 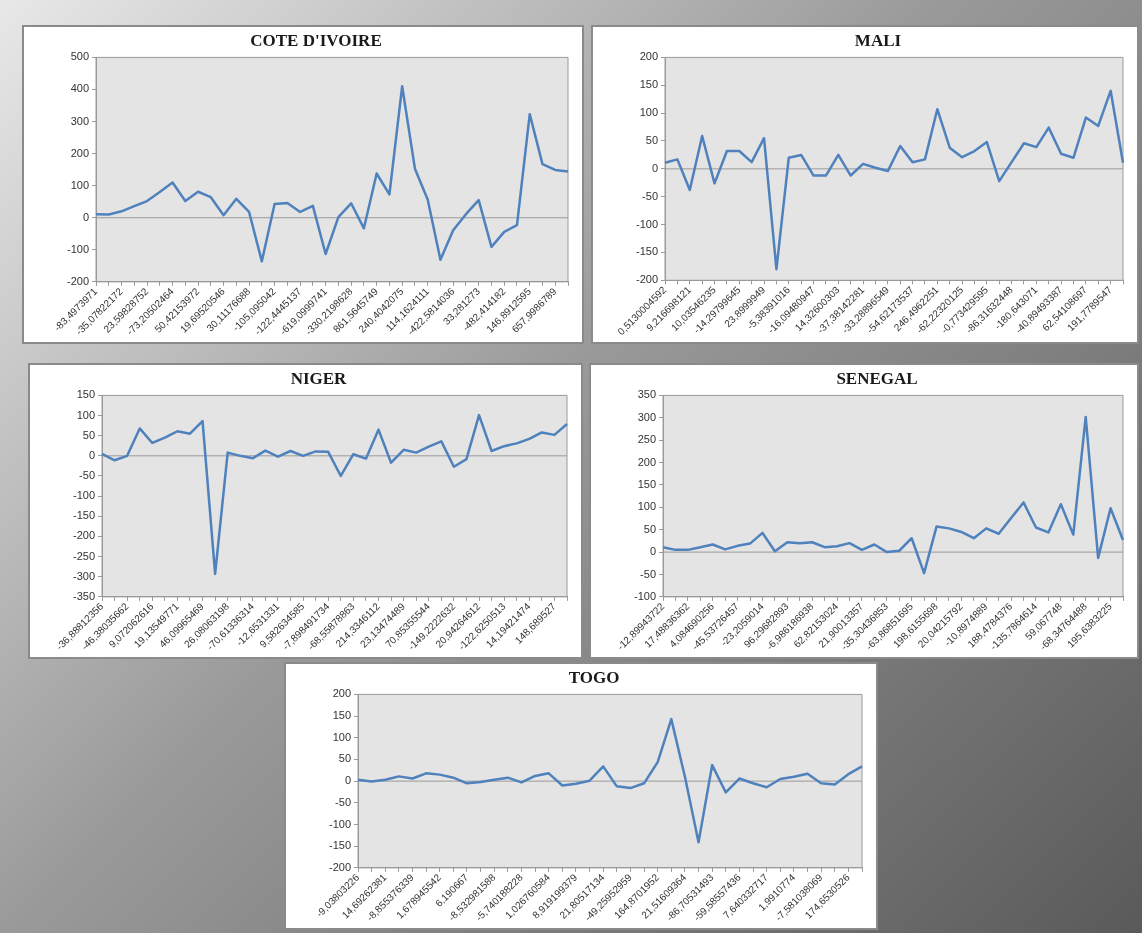 I want to click on y-tick-label: -350, so click(x=84, y=595).